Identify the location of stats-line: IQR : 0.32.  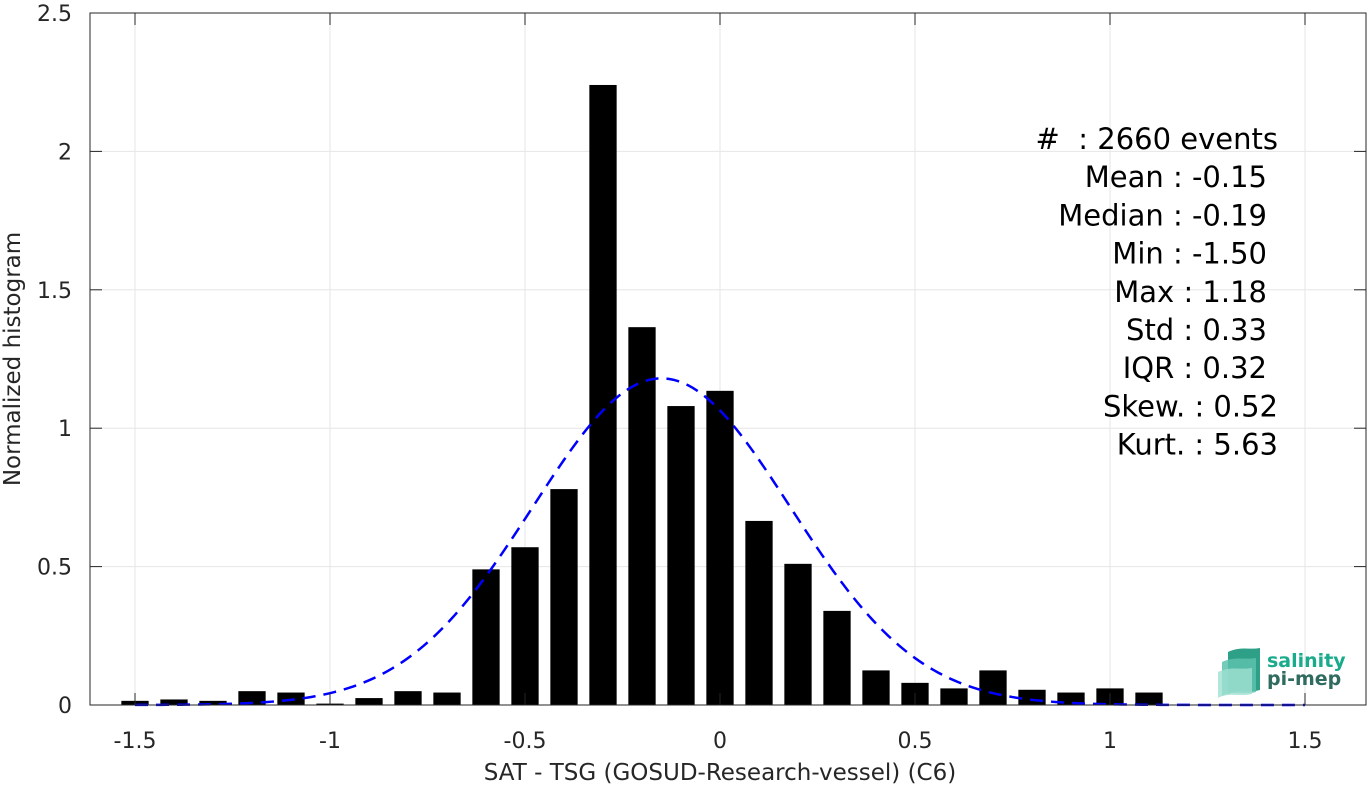
(1195, 368).